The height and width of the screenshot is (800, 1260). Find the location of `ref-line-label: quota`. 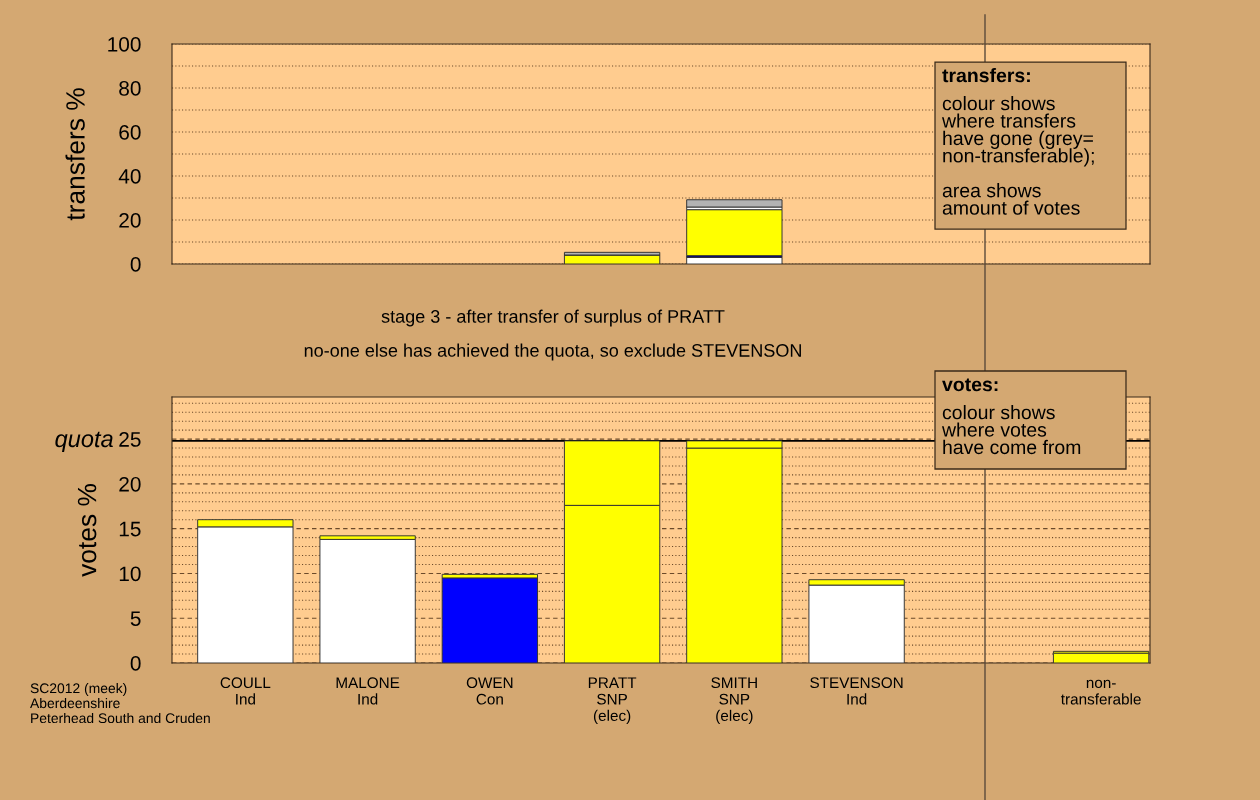

ref-line-label: quota is located at coordinates (84, 441).